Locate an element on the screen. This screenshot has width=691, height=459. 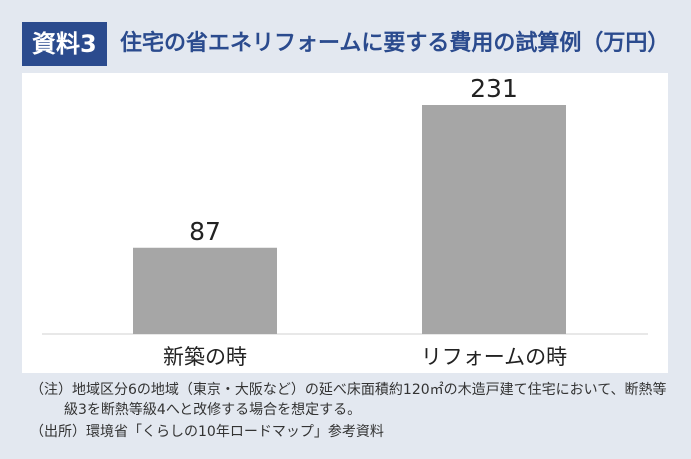
chart-title: 住宅の省エネリフォームに要する費用の試算例（万円） is located at coordinates (395, 43).